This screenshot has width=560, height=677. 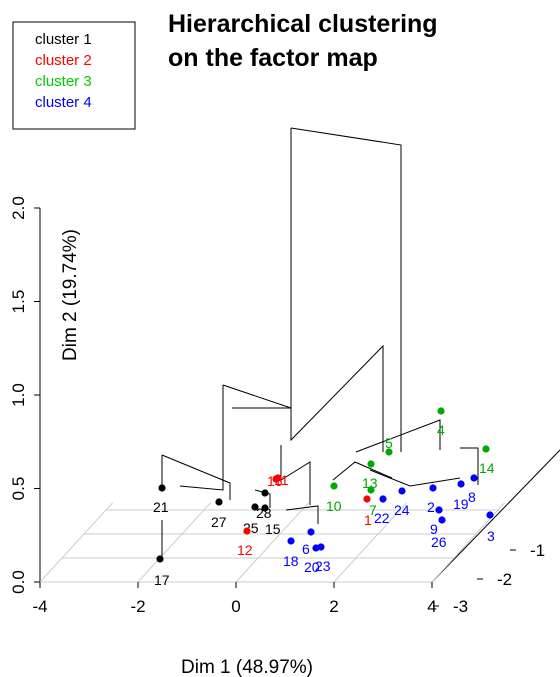 What do you see at coordinates (262, 498) in the screenshot?
I see `dendro-c1-d` at bounding box center [262, 498].